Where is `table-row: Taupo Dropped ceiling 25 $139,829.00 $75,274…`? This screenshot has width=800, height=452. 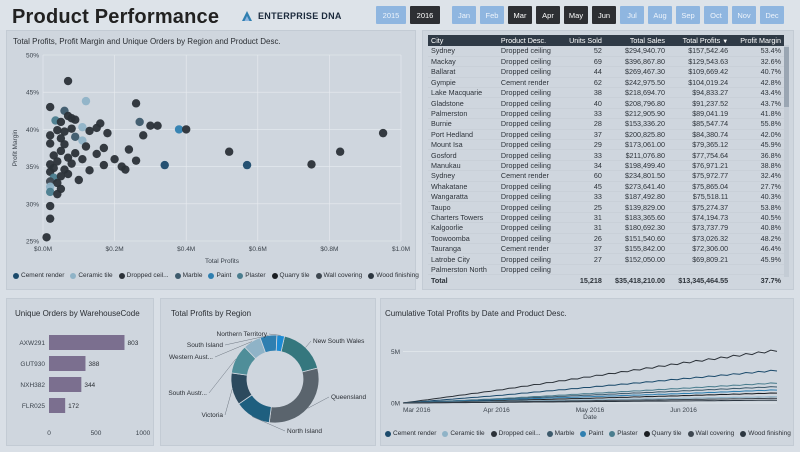
table-row: Taupo Dropped ceiling 25 $139,829.00 $75,274… is located at coordinates (606, 207).